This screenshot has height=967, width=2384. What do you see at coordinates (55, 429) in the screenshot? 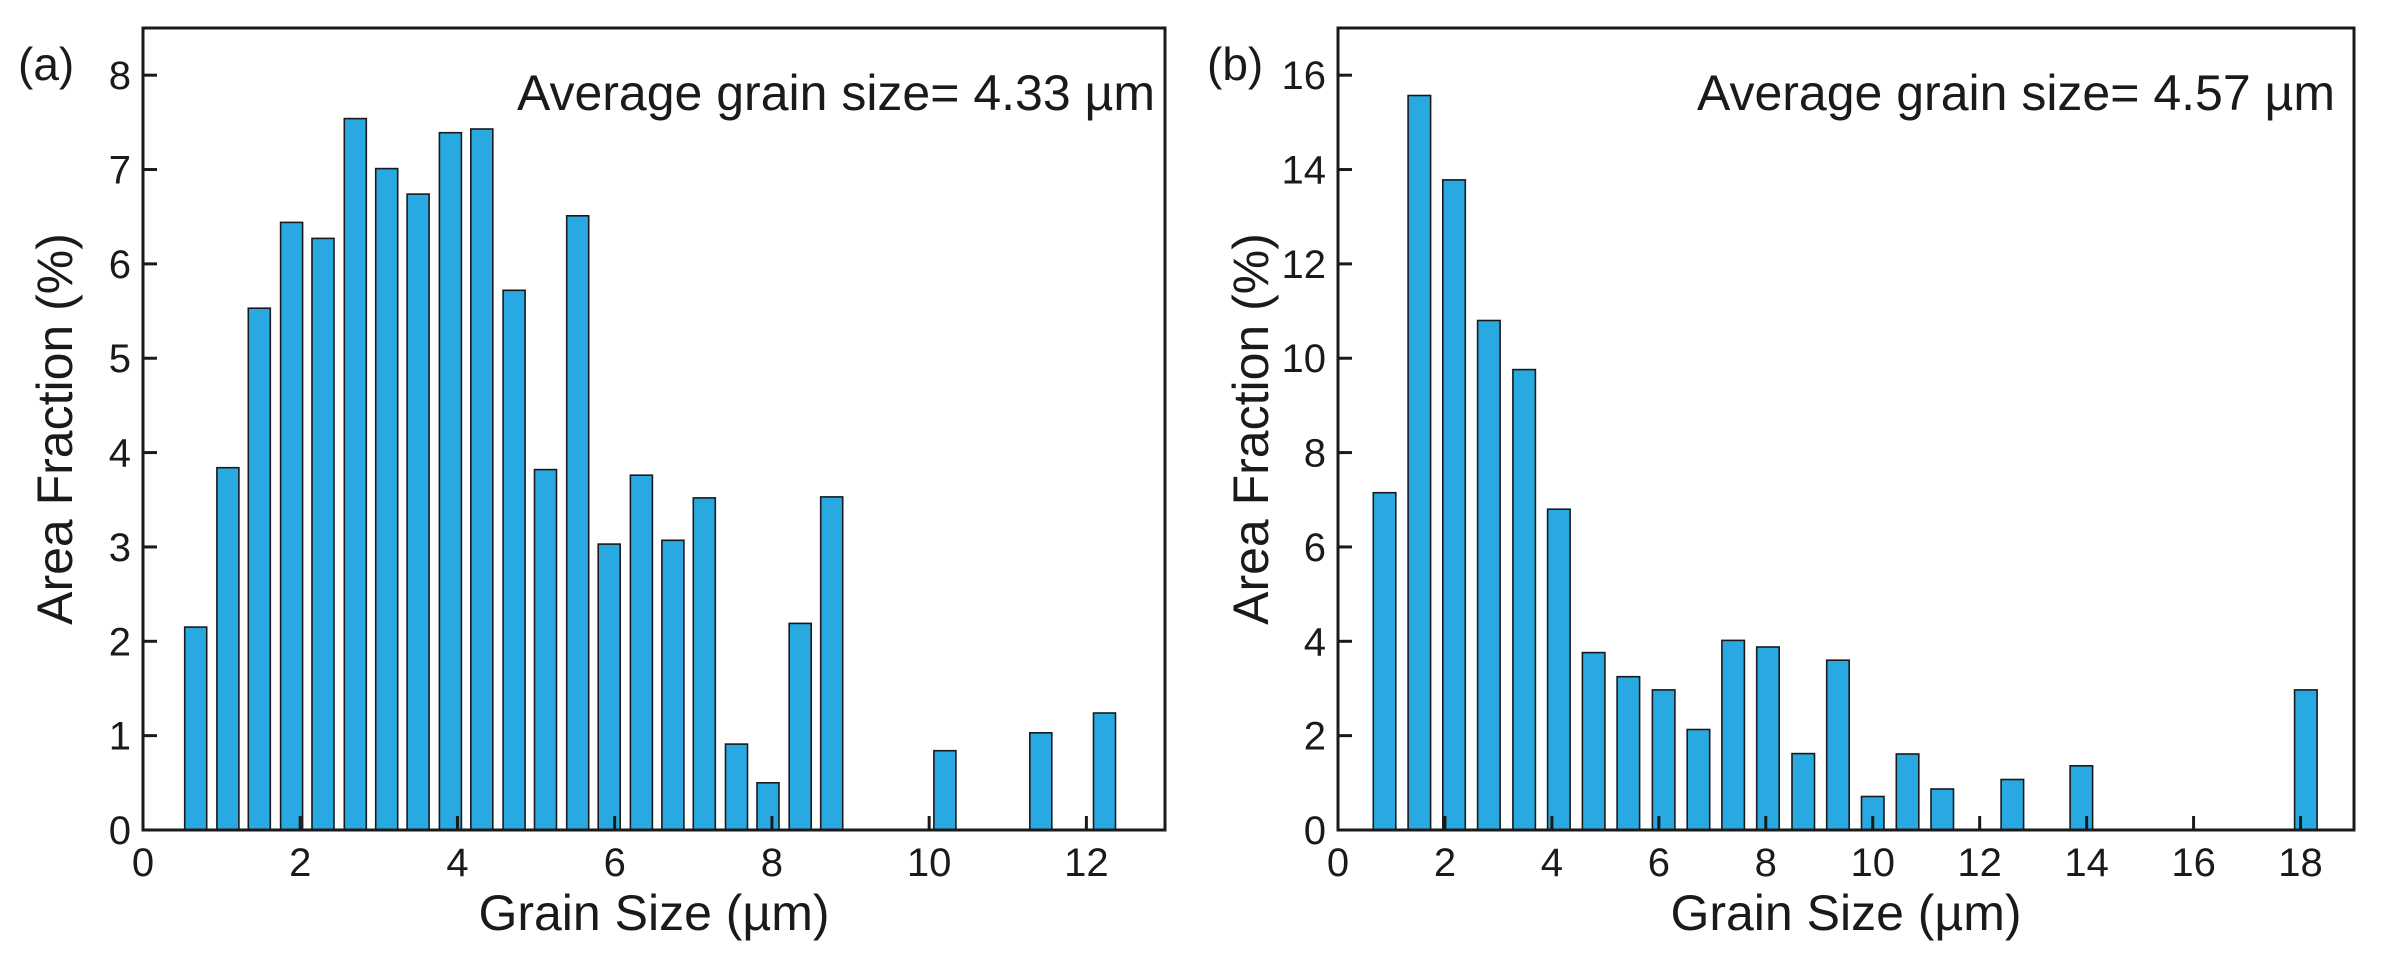
I see `panel-a-y-axis-title: Area Fraction (%)` at bounding box center [55, 429].